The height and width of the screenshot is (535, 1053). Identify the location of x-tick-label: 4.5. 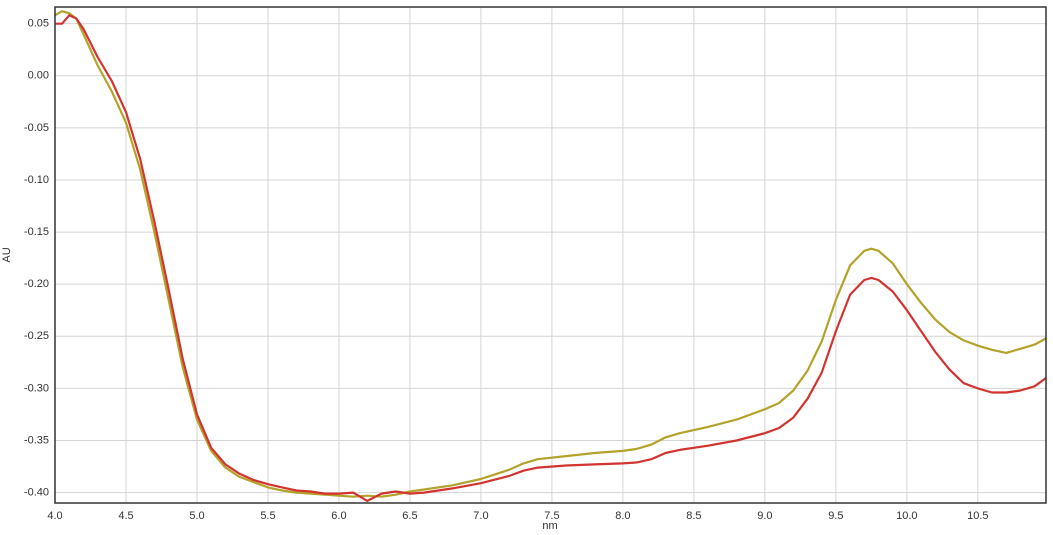
(125, 516).